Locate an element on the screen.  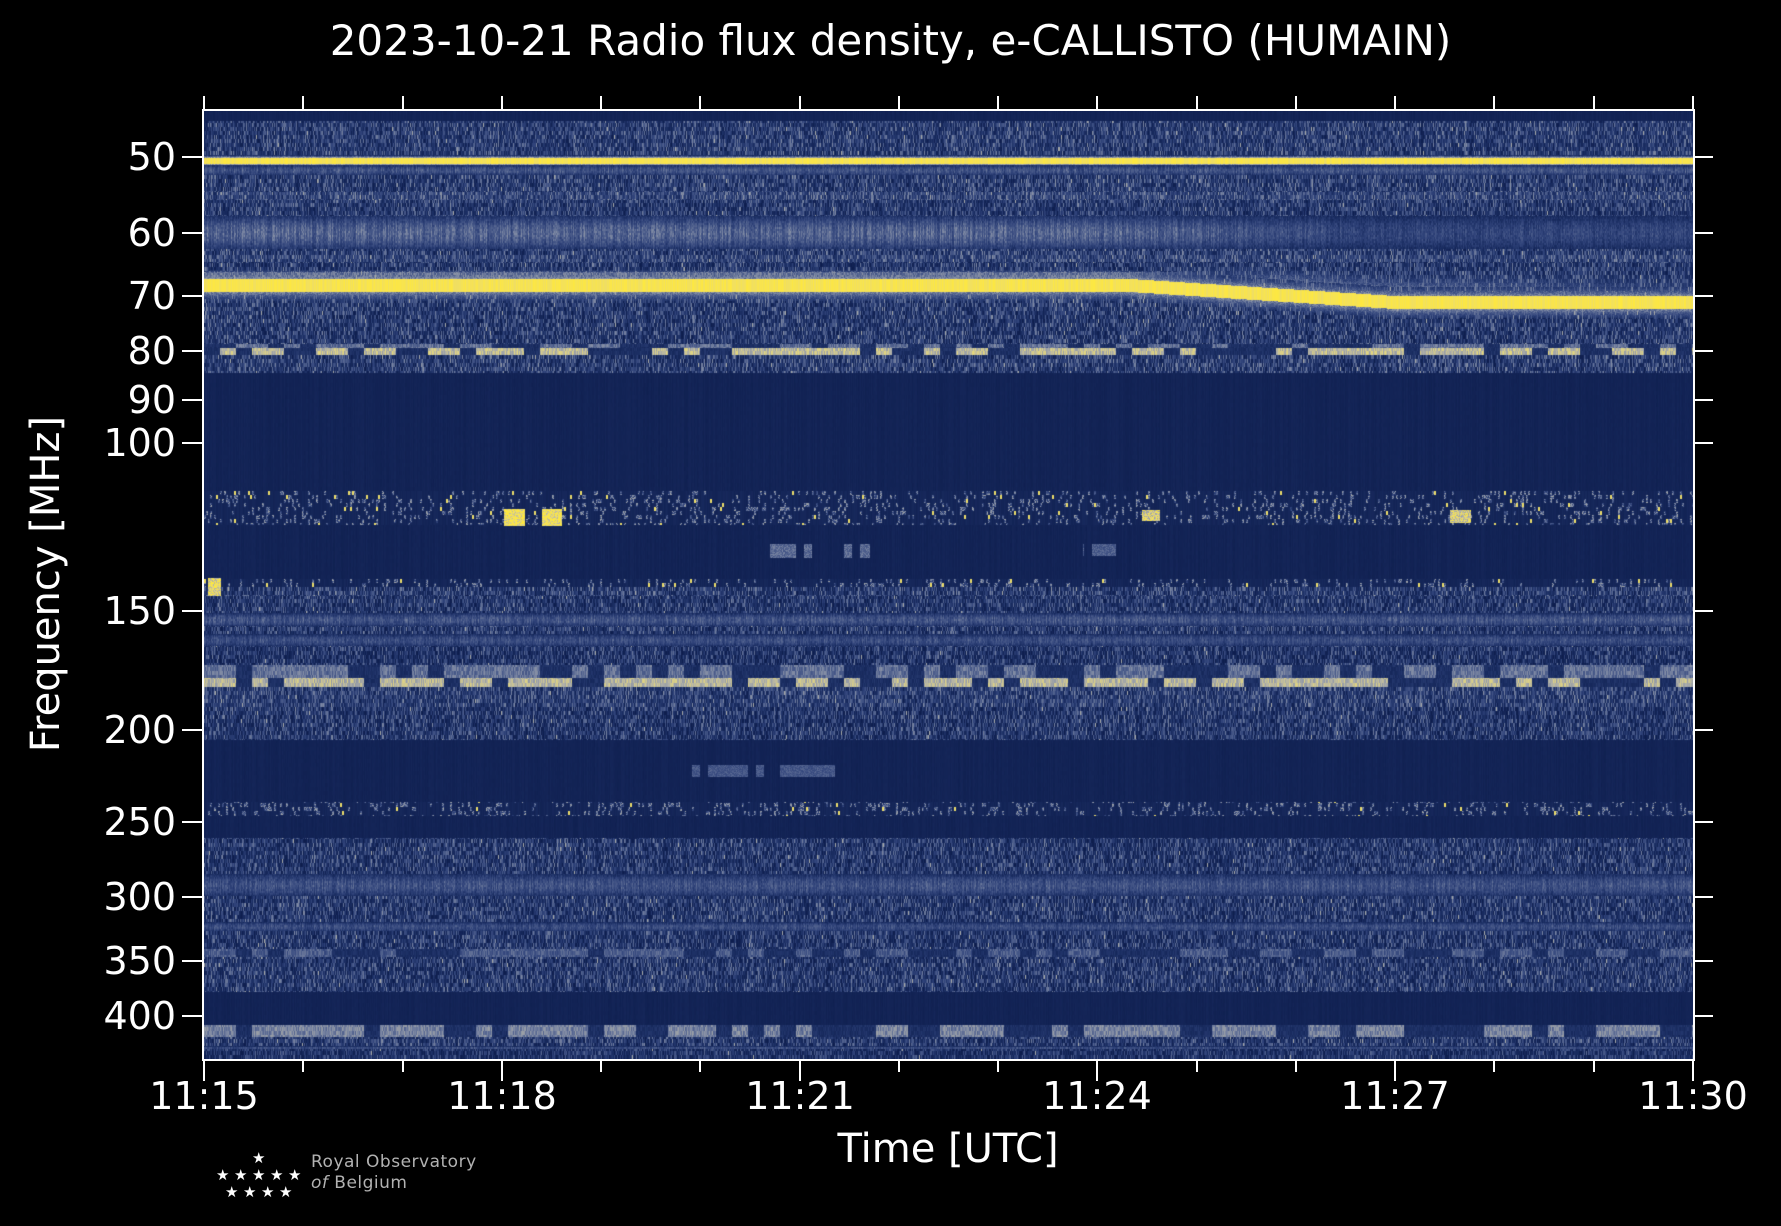
logo-line1: Royal Observatory is located at coordinates (394, 1162).